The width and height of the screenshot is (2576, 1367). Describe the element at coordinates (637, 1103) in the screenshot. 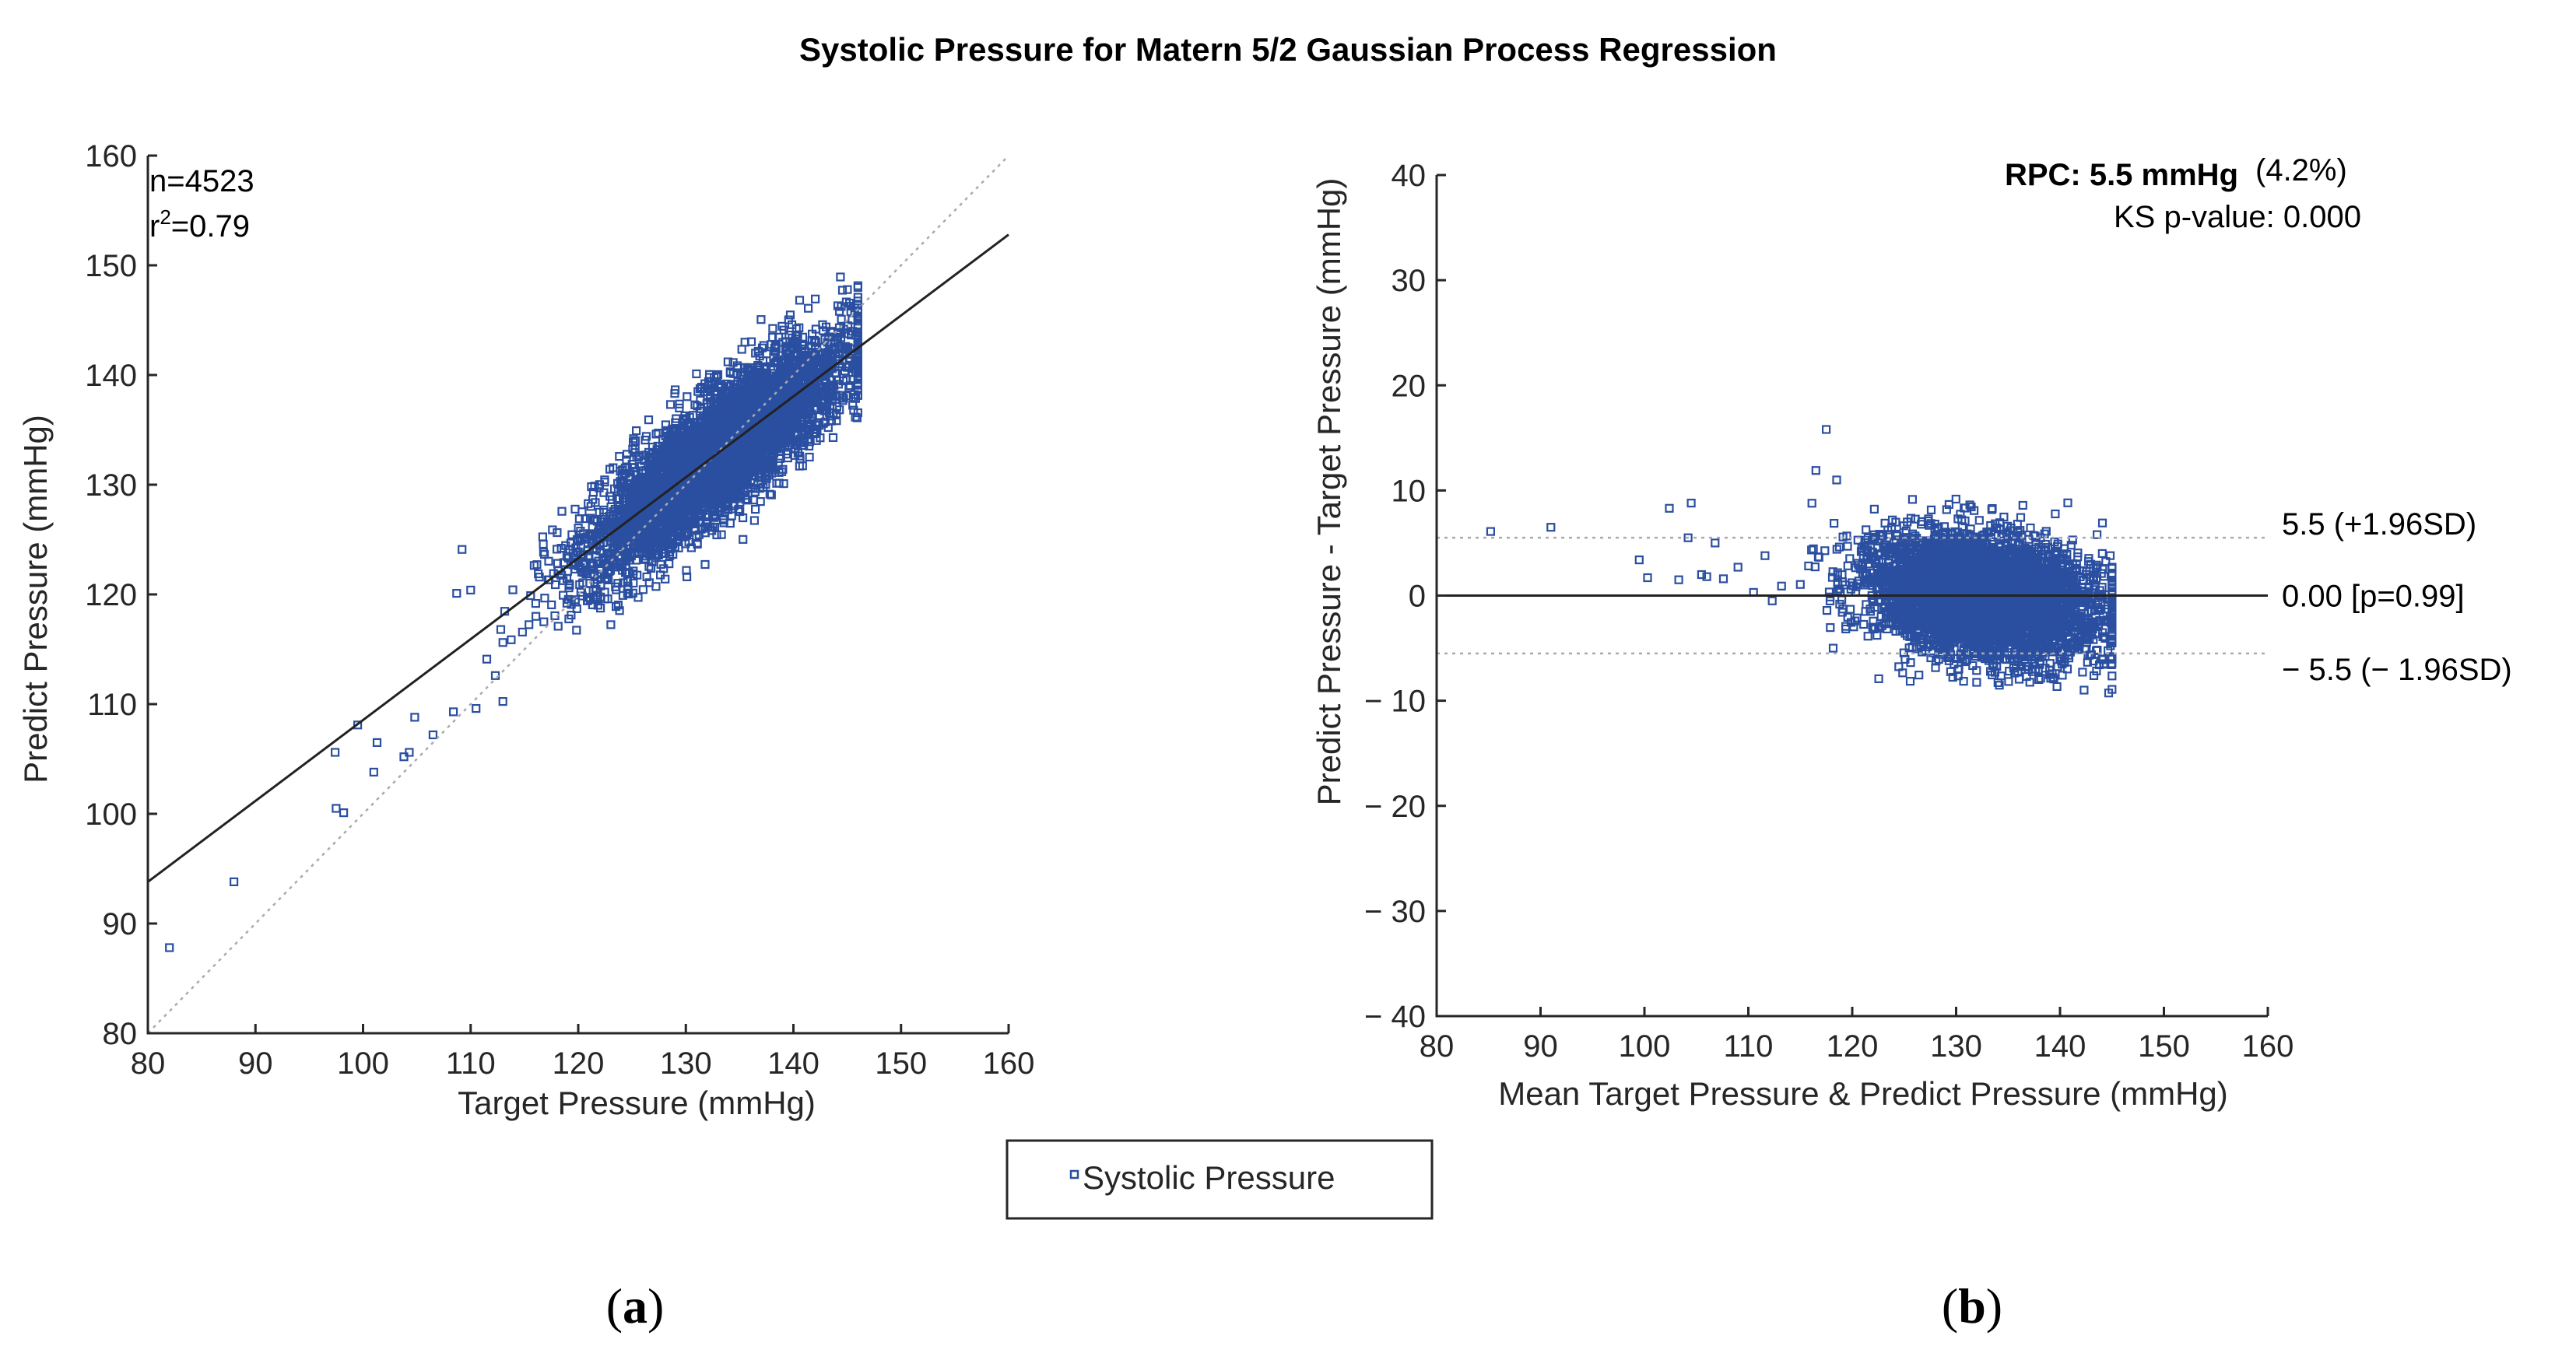

I see `panel-a-x-axis-label: Target Pressure (mmHg)` at that location.